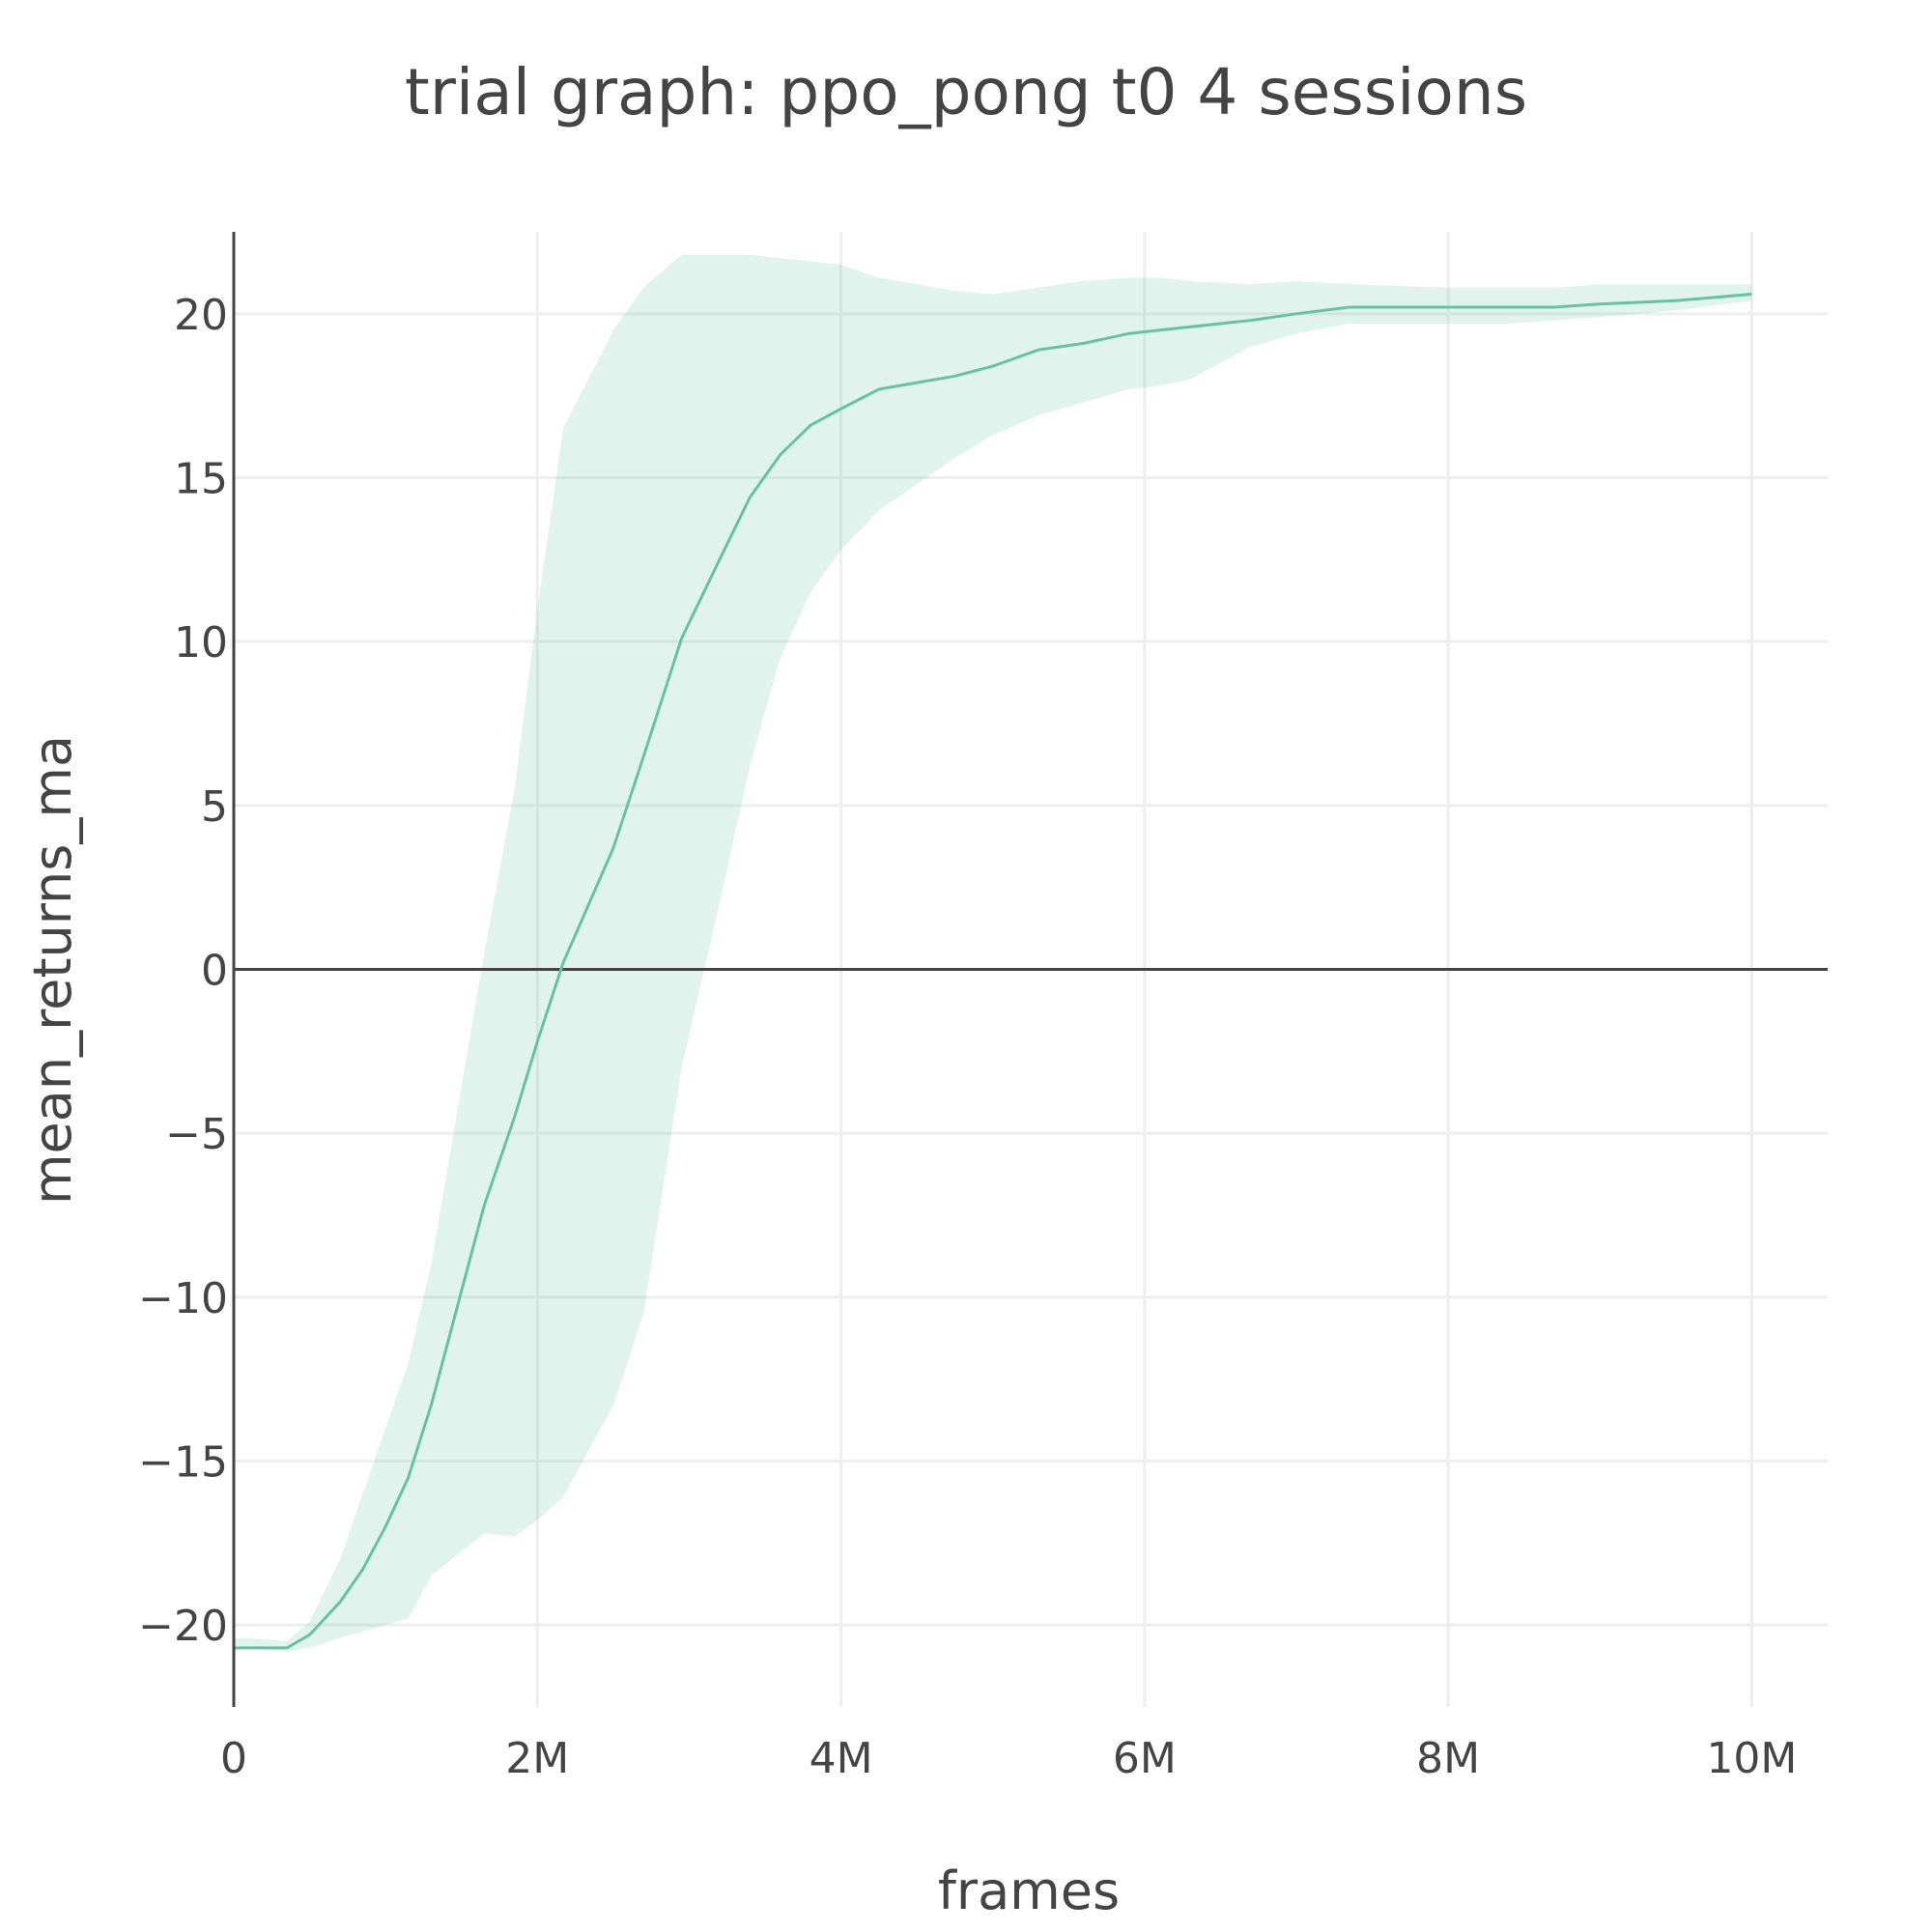  Describe the element at coordinates (183, 1626) in the screenshot. I see `y-tick-label: −20` at that location.